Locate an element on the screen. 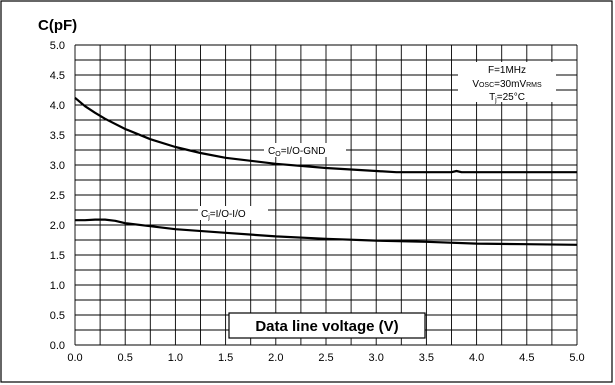  y-tick-labels: 0.0 0.5 1.0 1.5 2.0 2.5 3.0 3.5 4.0 4.5 5.0 is located at coordinates (57, 196).